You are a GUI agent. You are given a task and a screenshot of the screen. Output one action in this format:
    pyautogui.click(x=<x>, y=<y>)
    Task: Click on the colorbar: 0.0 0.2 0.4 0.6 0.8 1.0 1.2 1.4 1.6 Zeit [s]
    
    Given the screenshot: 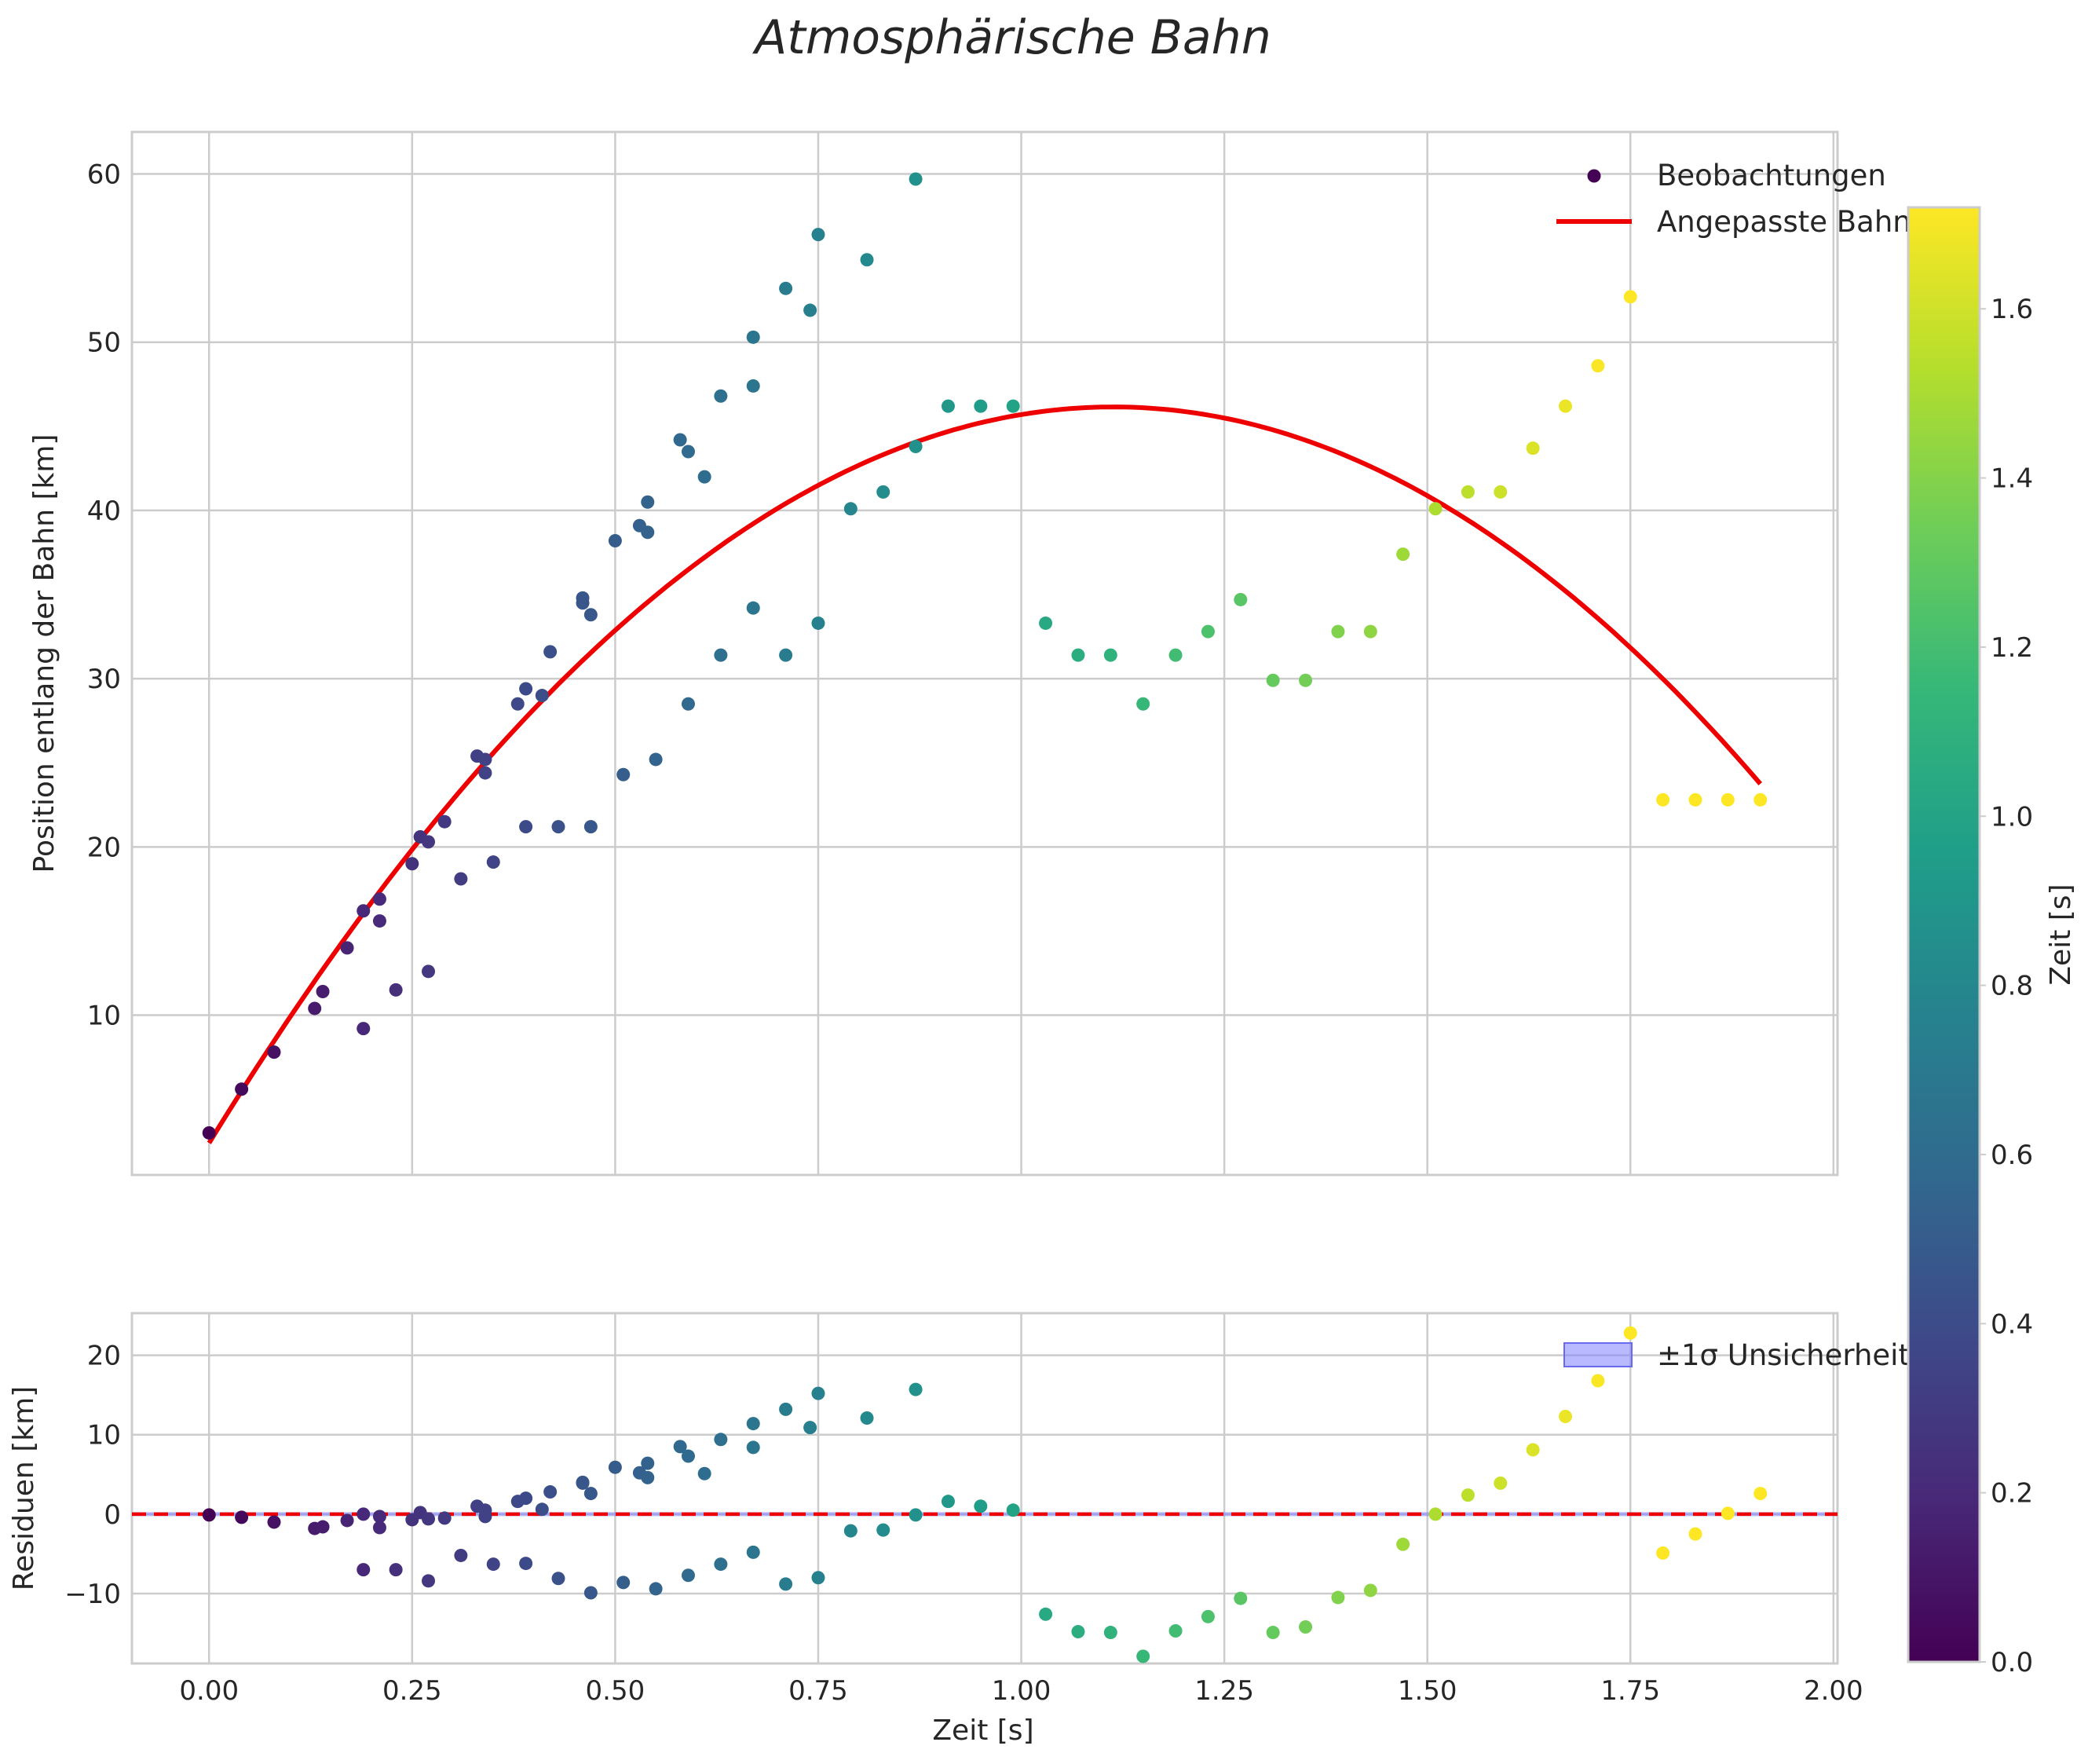 What is the action you would take?
    pyautogui.click(x=1992, y=942)
    